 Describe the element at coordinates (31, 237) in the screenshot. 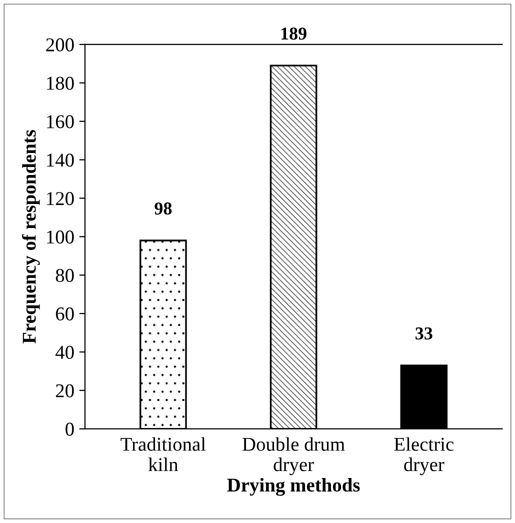

I see `y-axis-title: Frequency of respondents` at that location.